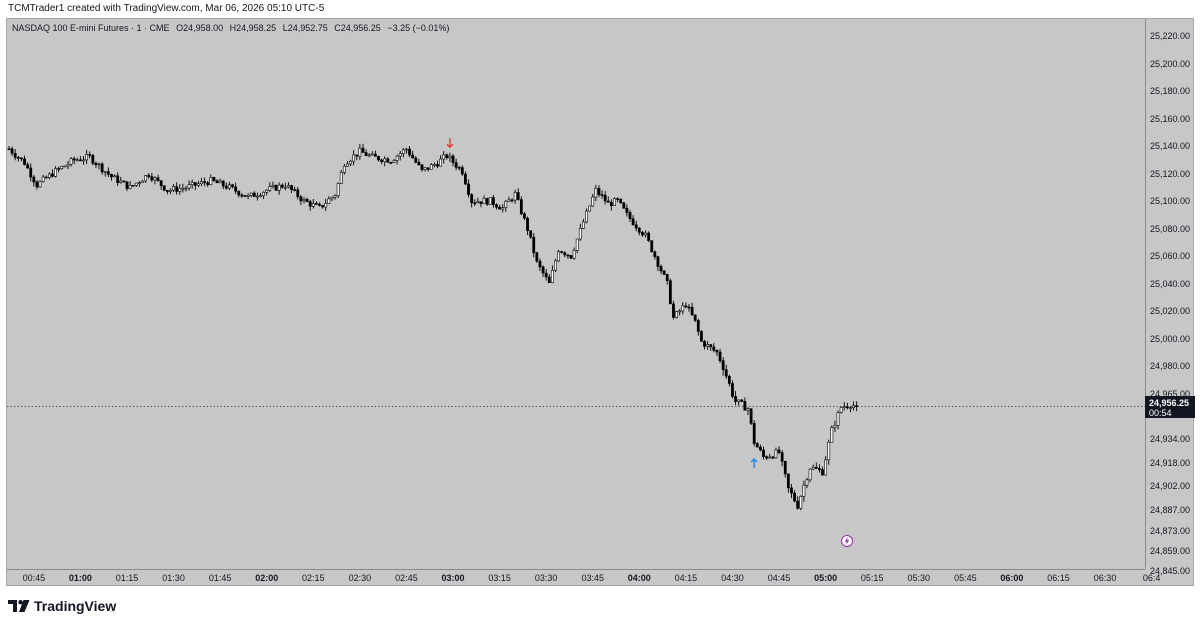 Image resolution: width=1200 pixels, height=626 pixels. I want to click on time-tick-label: 01:30, so click(173, 578).